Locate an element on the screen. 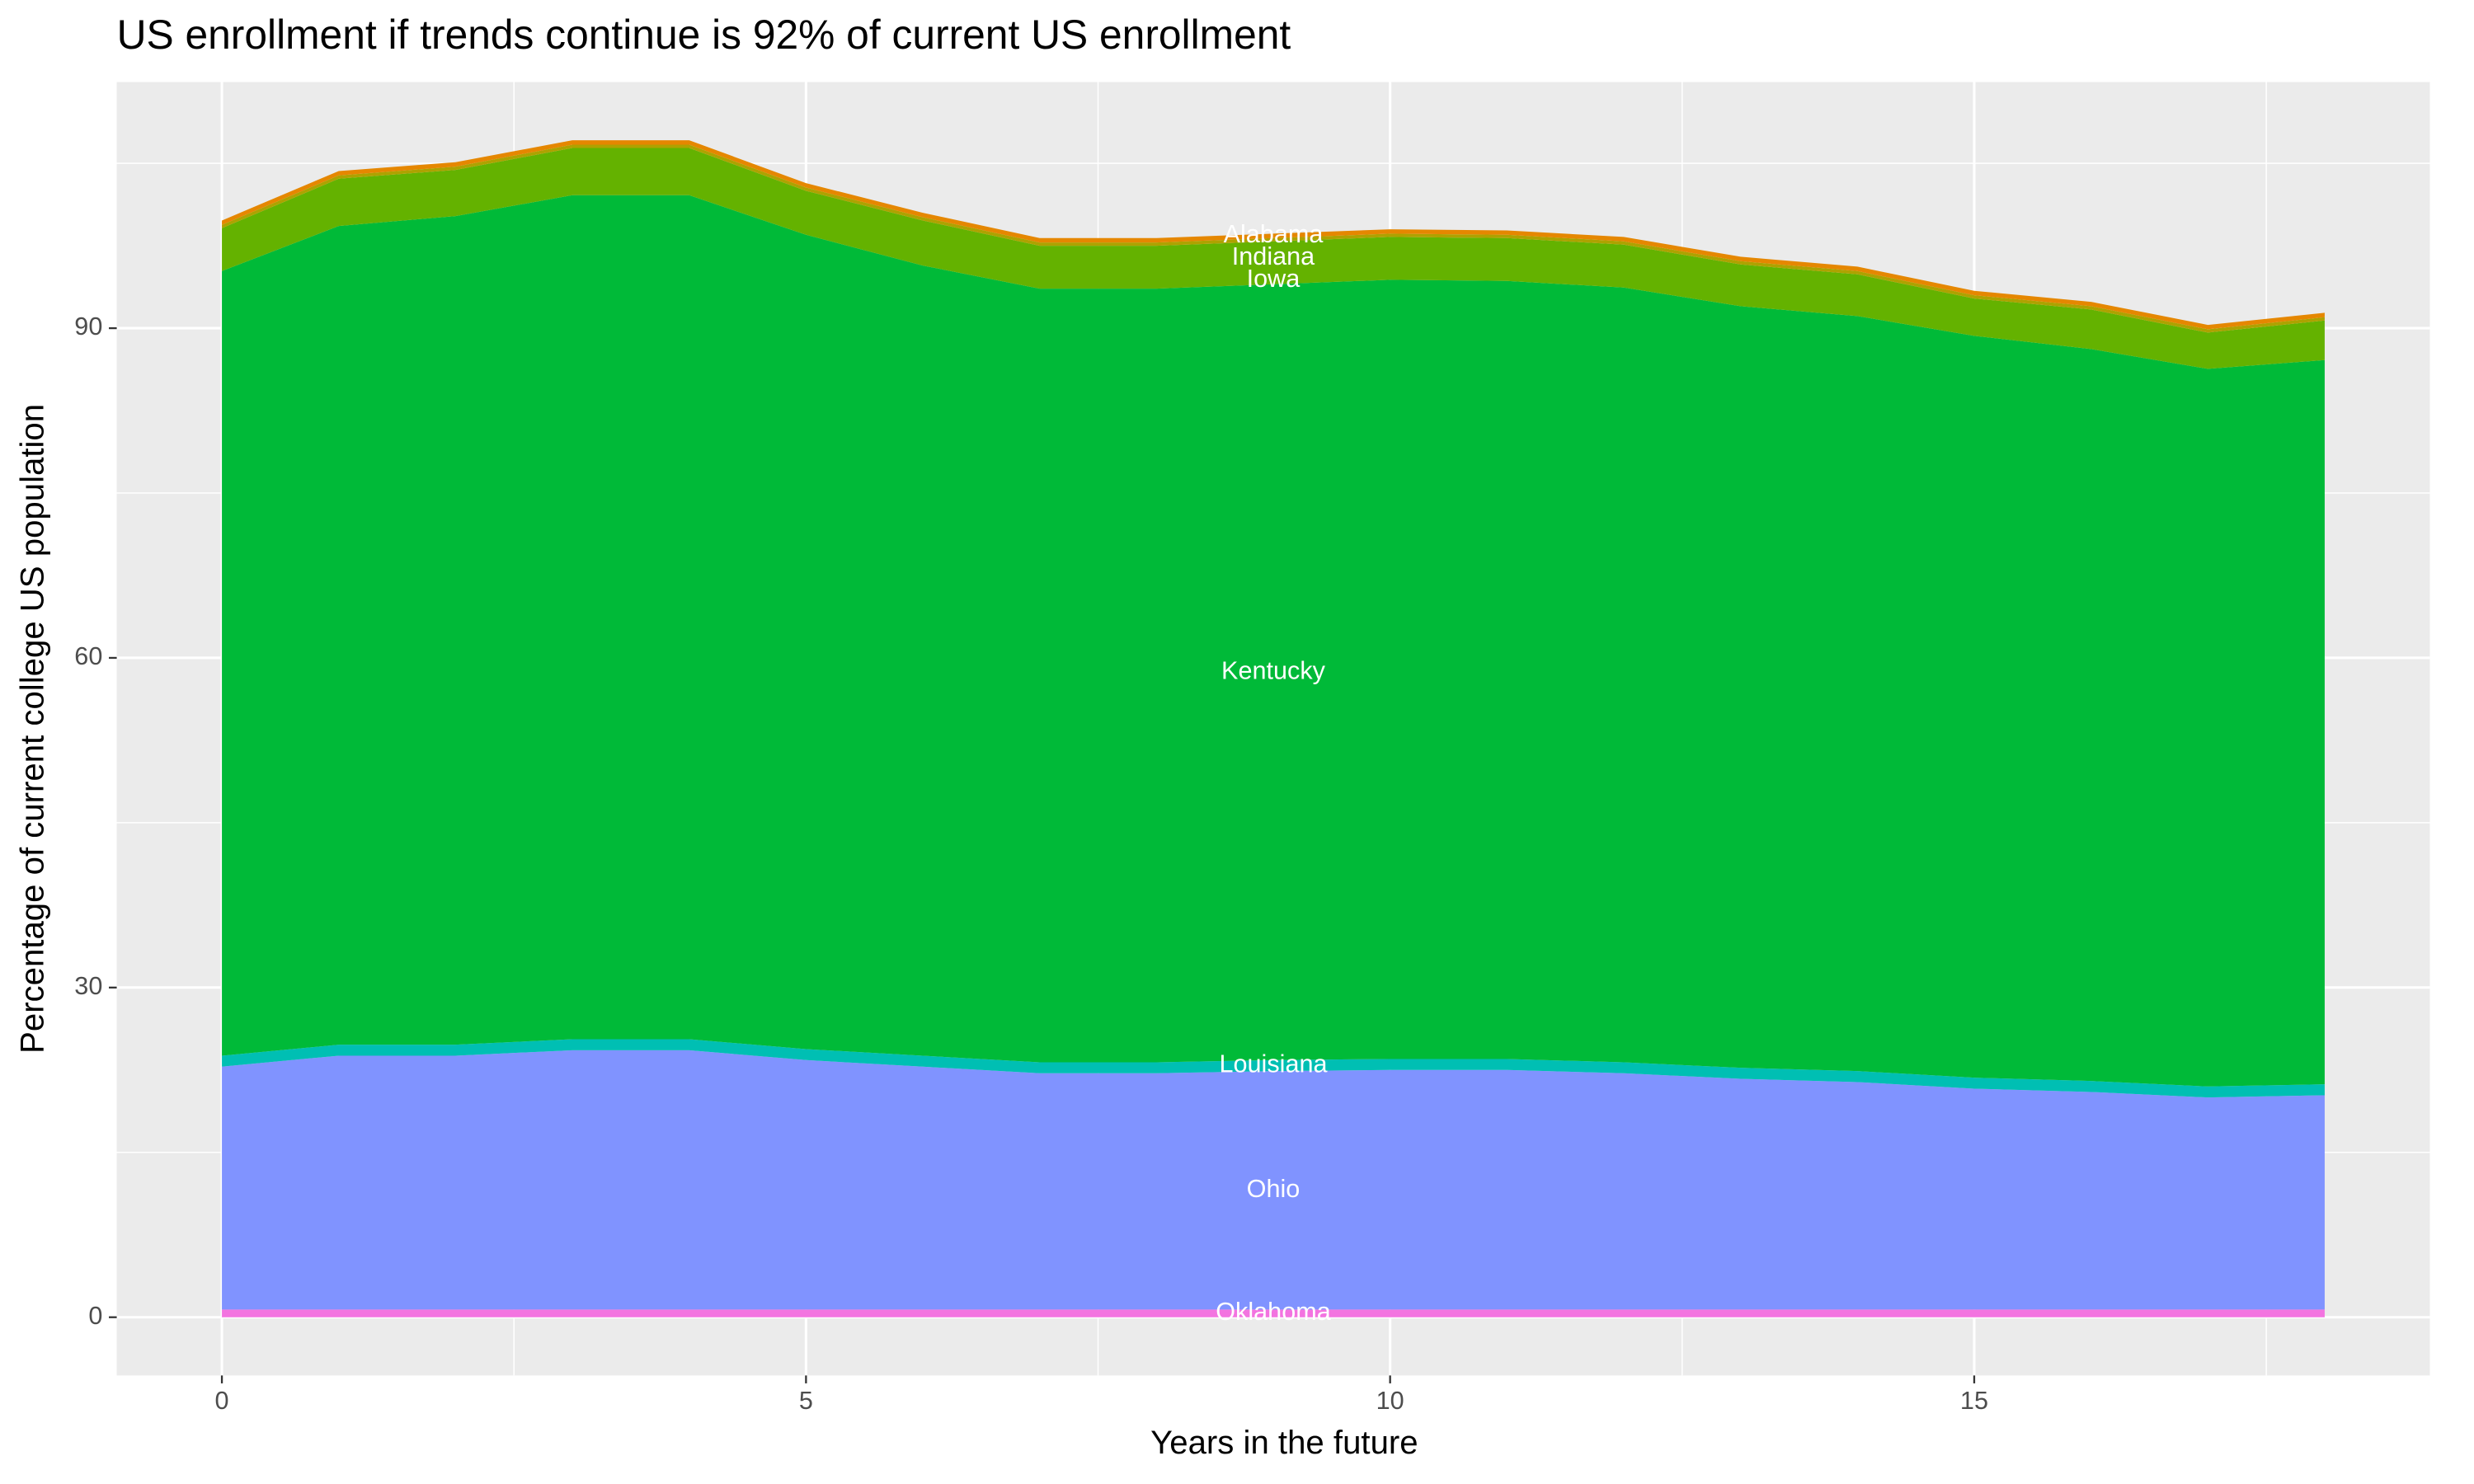 This screenshot has width=2474, height=1484. series-label: Ohio is located at coordinates (1273, 1189).